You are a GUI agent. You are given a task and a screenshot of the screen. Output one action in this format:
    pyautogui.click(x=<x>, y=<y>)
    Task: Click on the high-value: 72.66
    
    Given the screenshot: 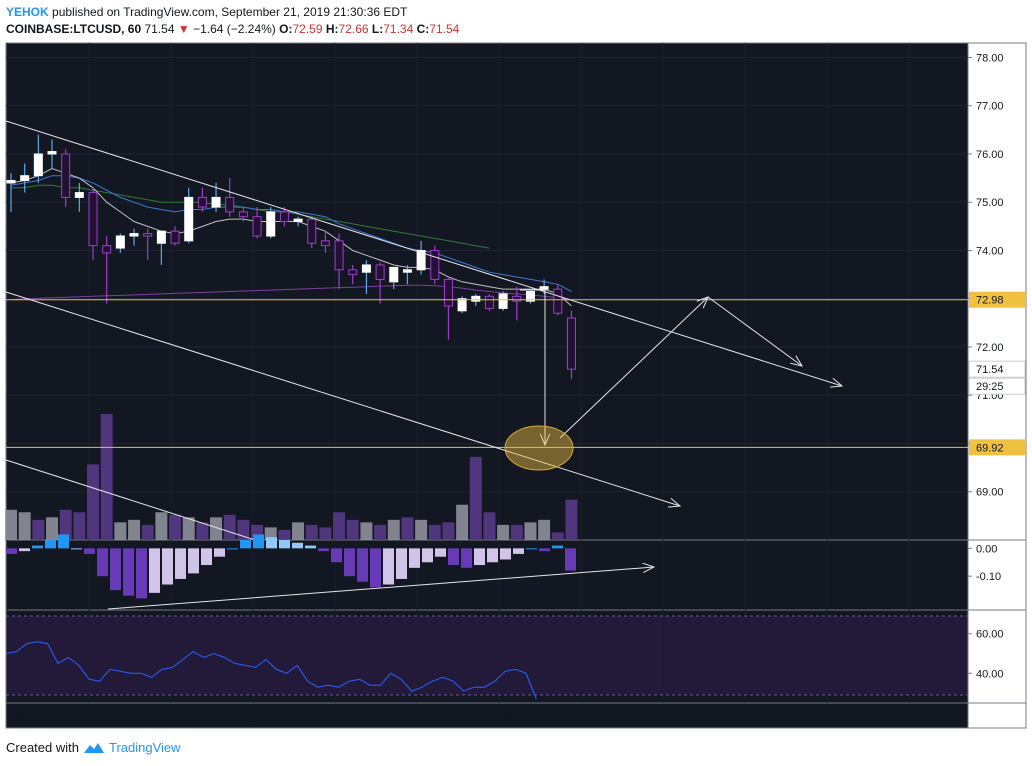 What is the action you would take?
    pyautogui.click(x=353, y=29)
    